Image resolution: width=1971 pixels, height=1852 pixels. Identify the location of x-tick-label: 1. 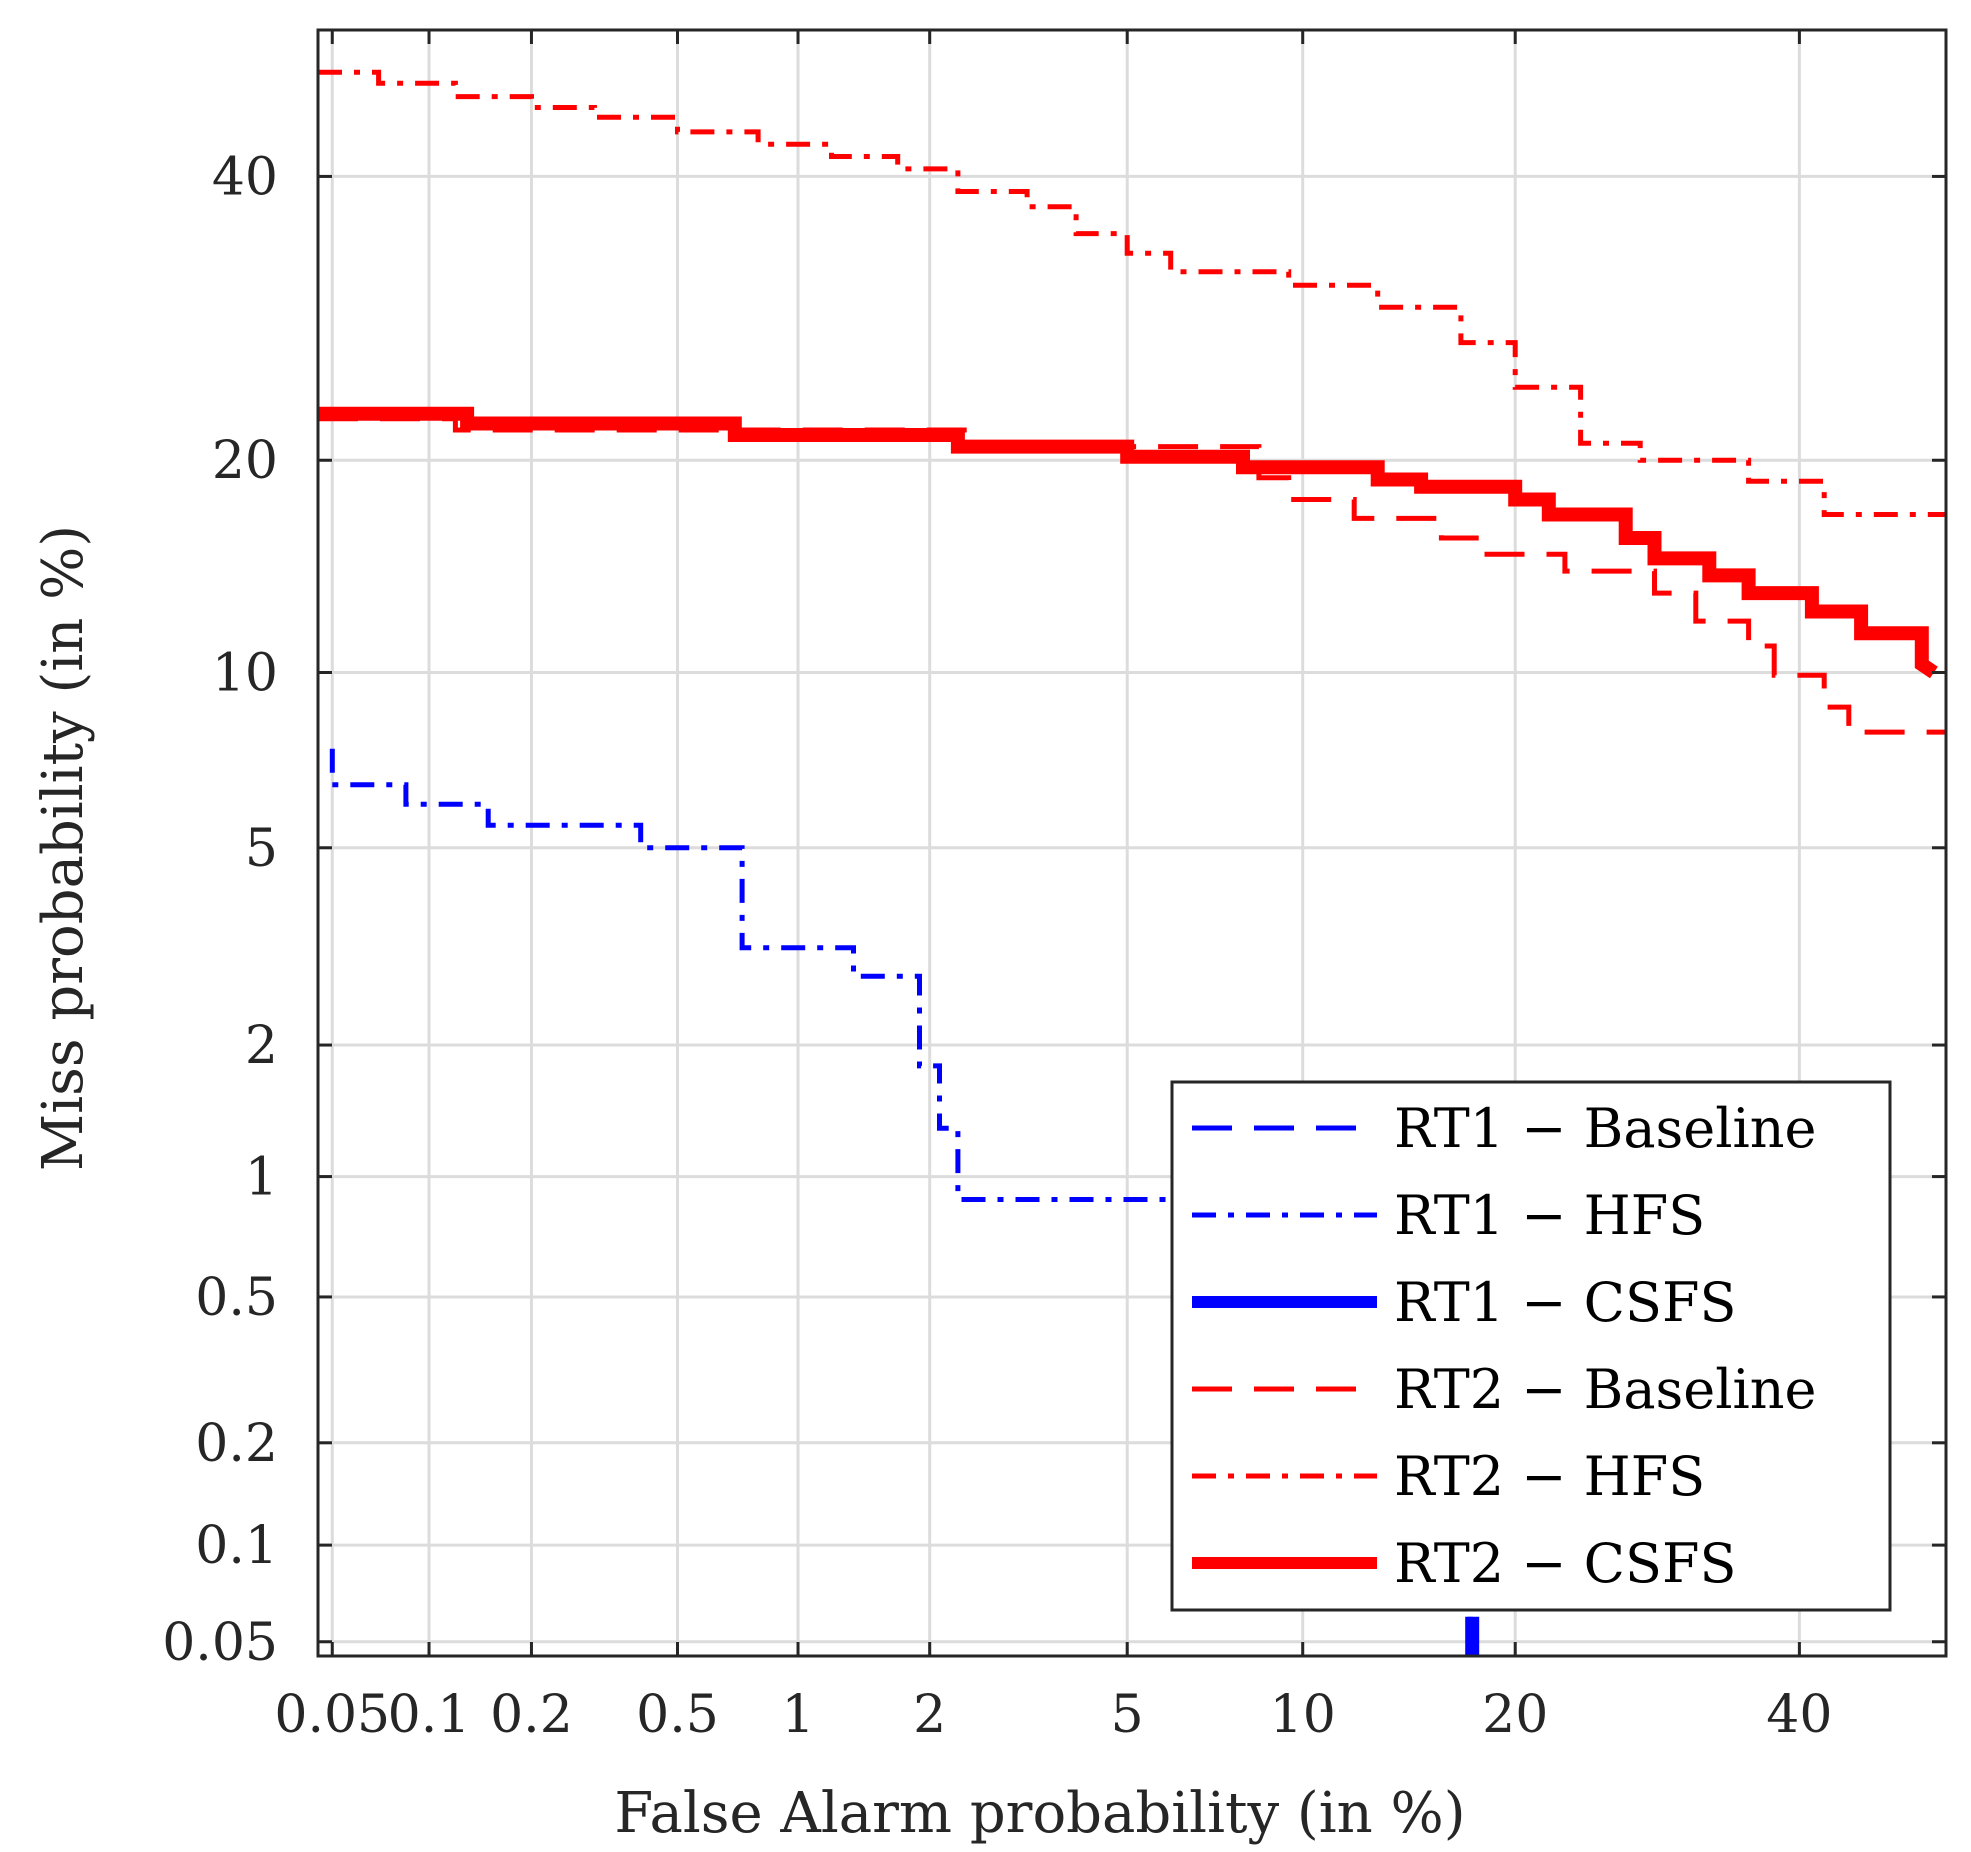
(797, 1715).